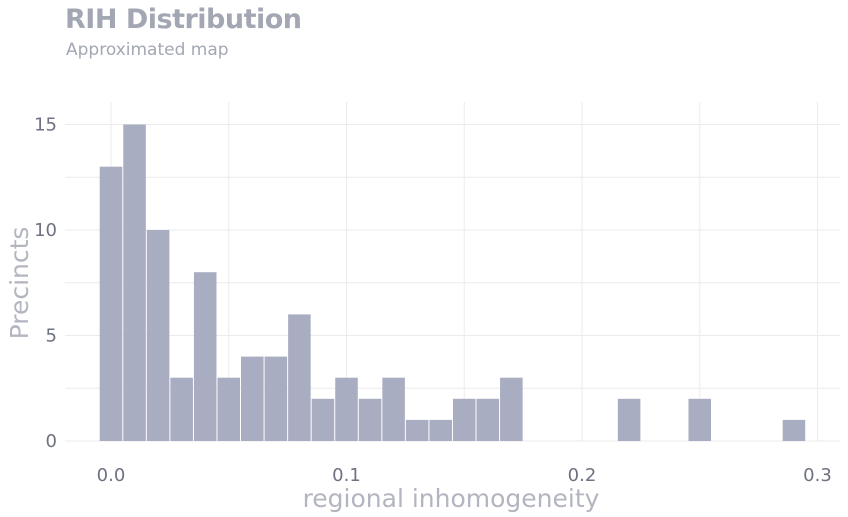 This screenshot has width=848, height=517. What do you see at coordinates (45, 125) in the screenshot?
I see `y-tick-label: 15` at bounding box center [45, 125].